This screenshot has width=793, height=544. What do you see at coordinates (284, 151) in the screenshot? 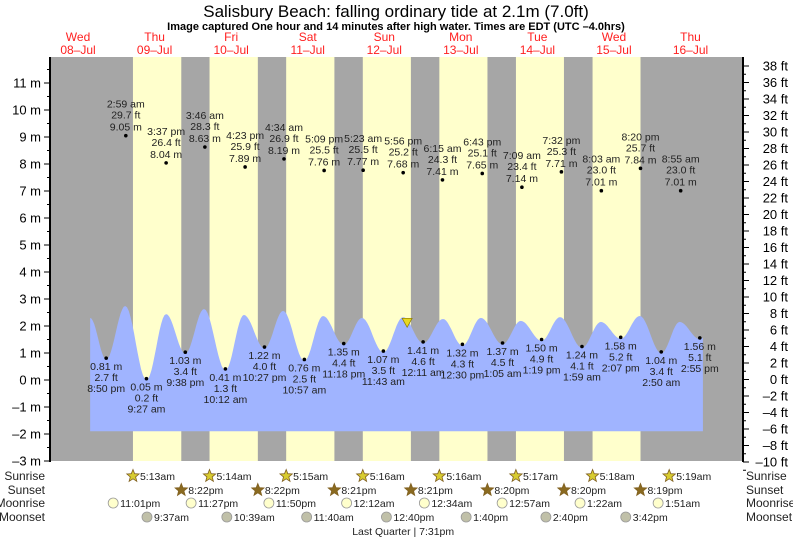
I see `high-tide-m: 8.19 m` at bounding box center [284, 151].